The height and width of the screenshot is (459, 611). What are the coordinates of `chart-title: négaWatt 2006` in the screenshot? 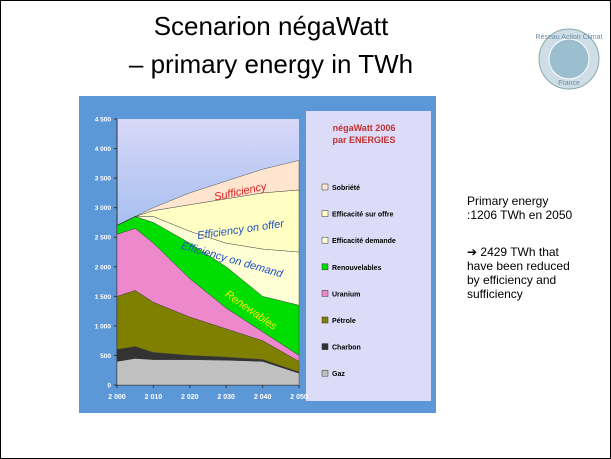 It's located at (364, 128).